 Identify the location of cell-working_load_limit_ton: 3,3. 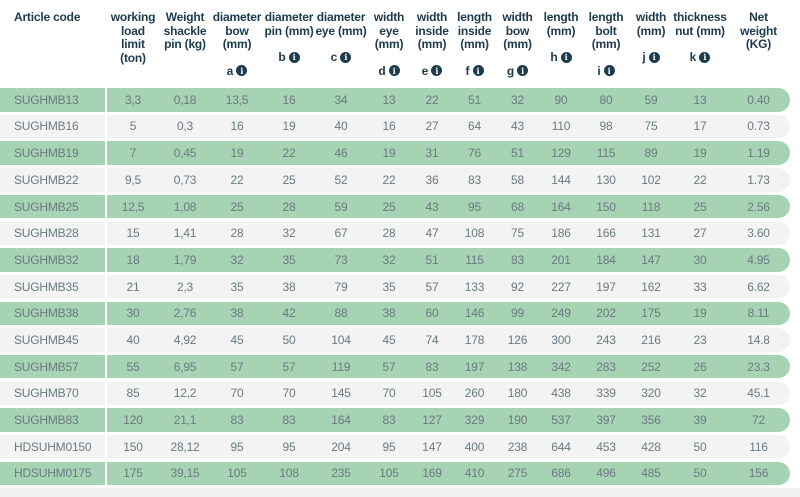
(133, 99).